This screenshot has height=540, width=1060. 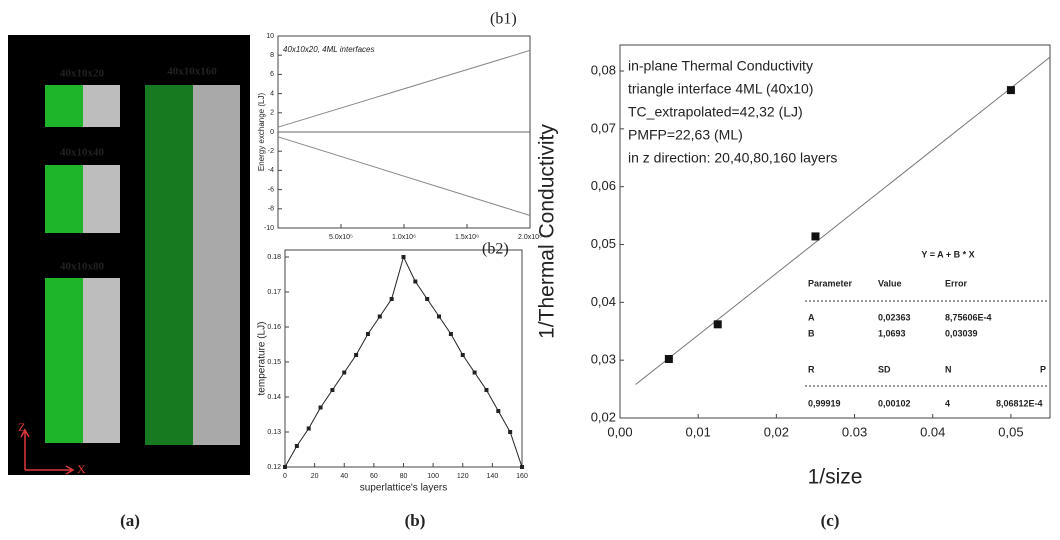 I want to click on x-tick-label: 40, so click(x=344, y=476).